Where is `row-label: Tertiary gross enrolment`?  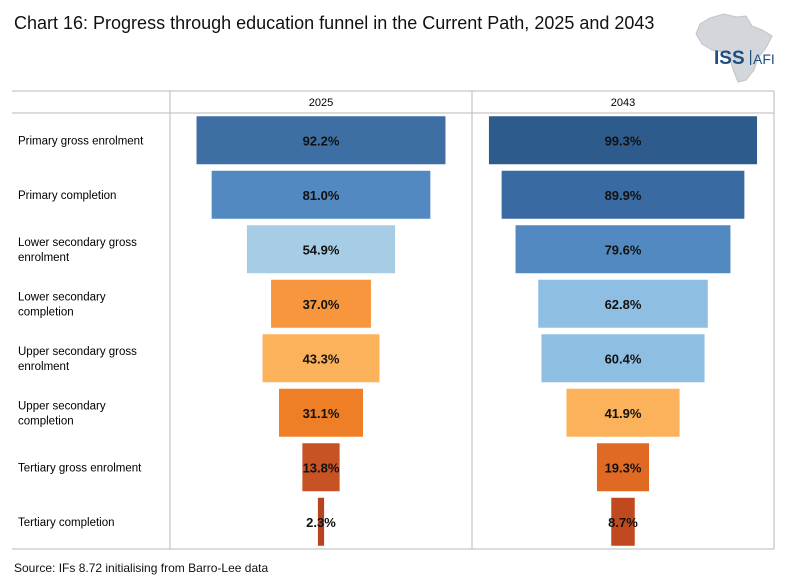
row-label: Tertiary gross enrolment is located at coordinates (80, 468).